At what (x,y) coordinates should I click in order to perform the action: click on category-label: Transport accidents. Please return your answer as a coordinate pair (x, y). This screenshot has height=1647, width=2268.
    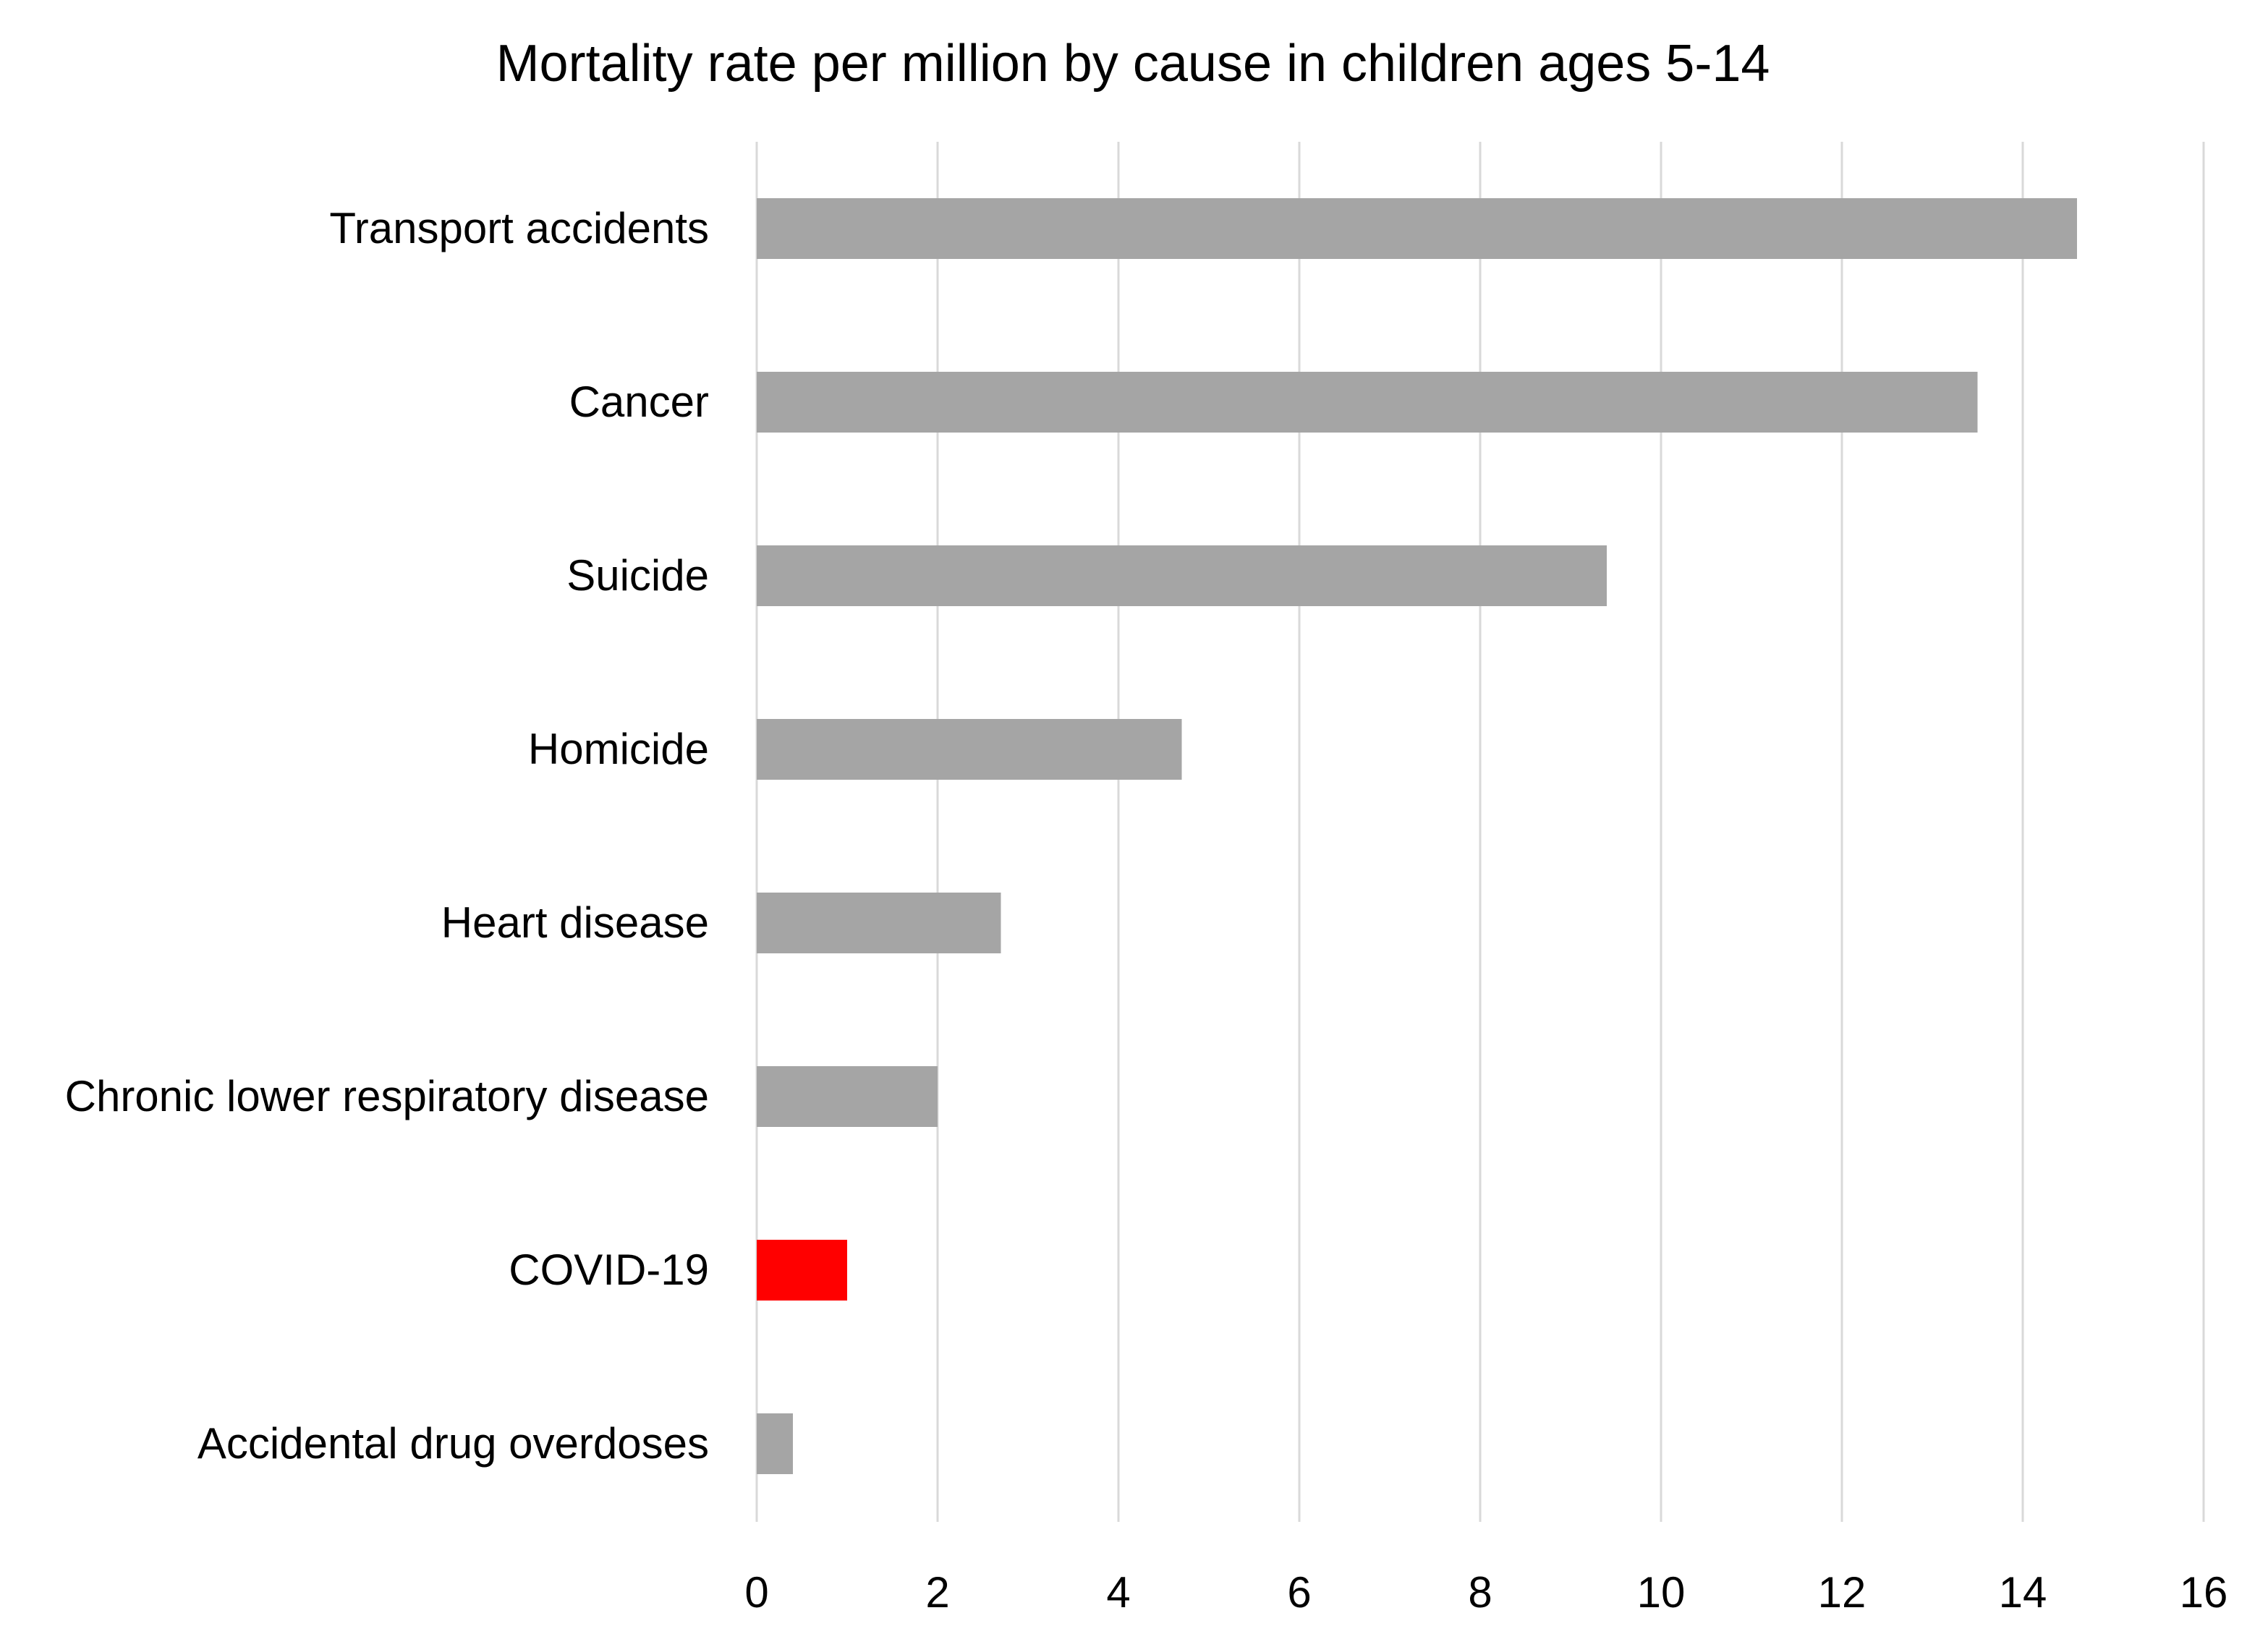
    Looking at the image, I should click on (519, 228).